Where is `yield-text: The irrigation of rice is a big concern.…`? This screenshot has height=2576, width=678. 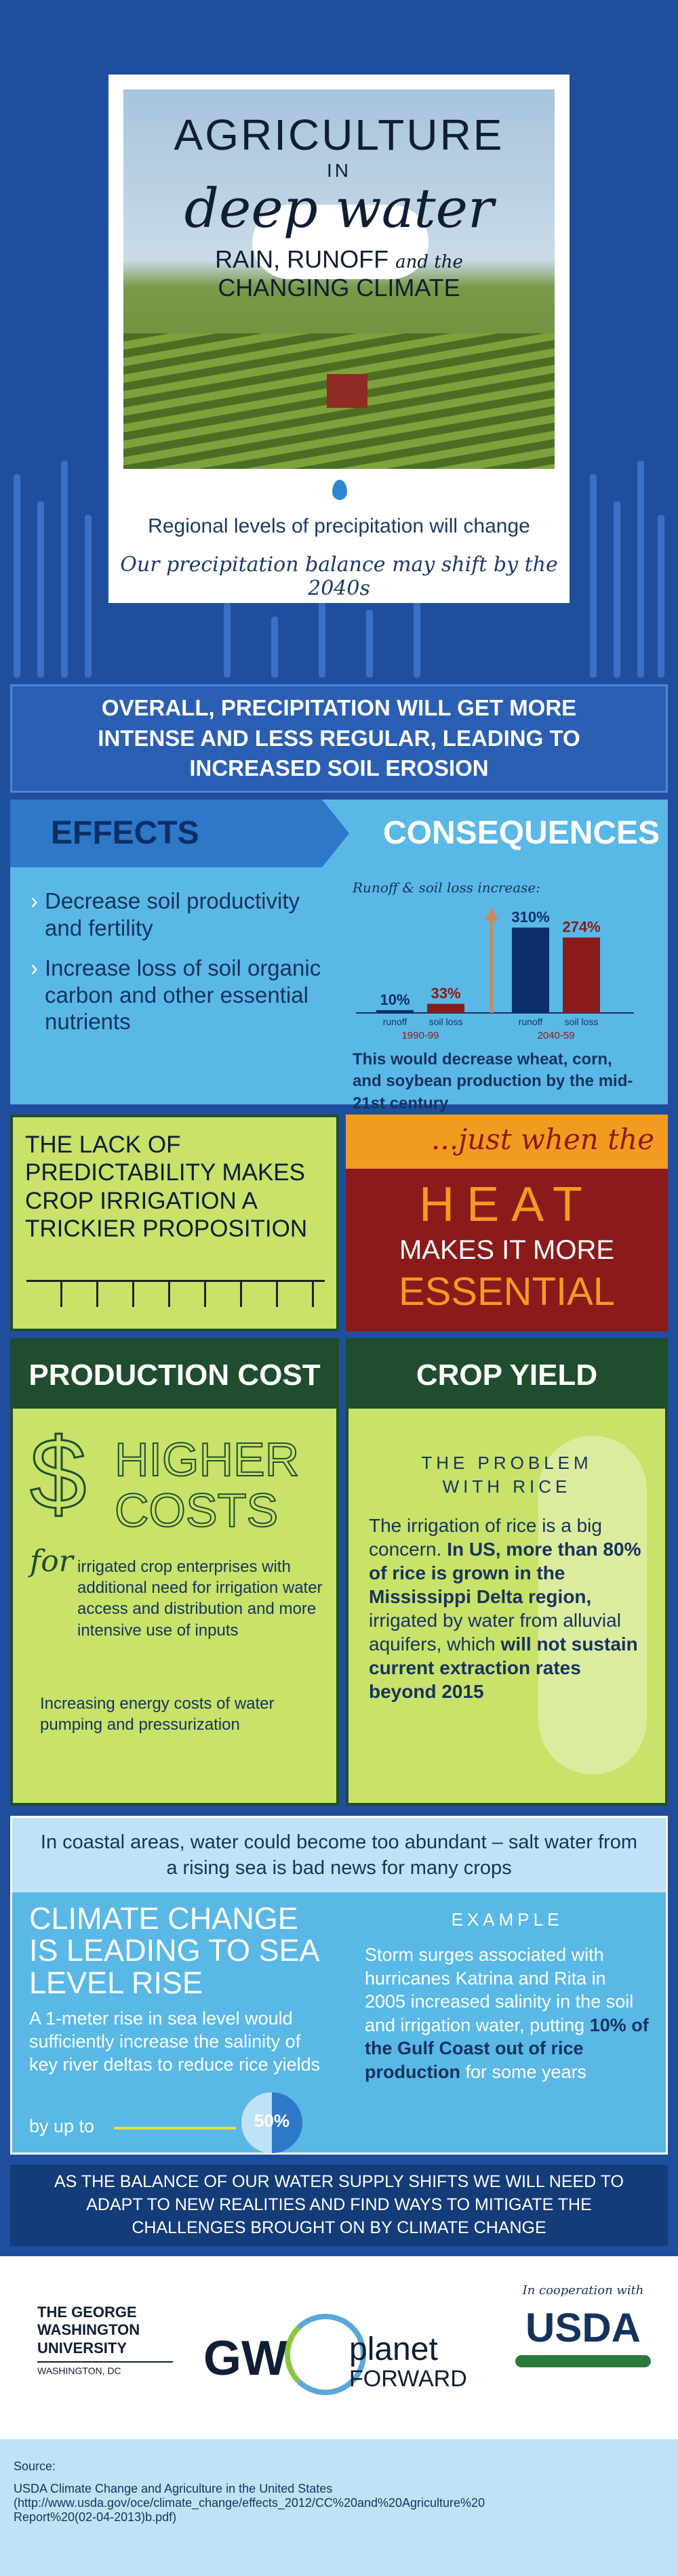
yield-text: The irrigation of rice is a big concern.… is located at coordinates (505, 1608).